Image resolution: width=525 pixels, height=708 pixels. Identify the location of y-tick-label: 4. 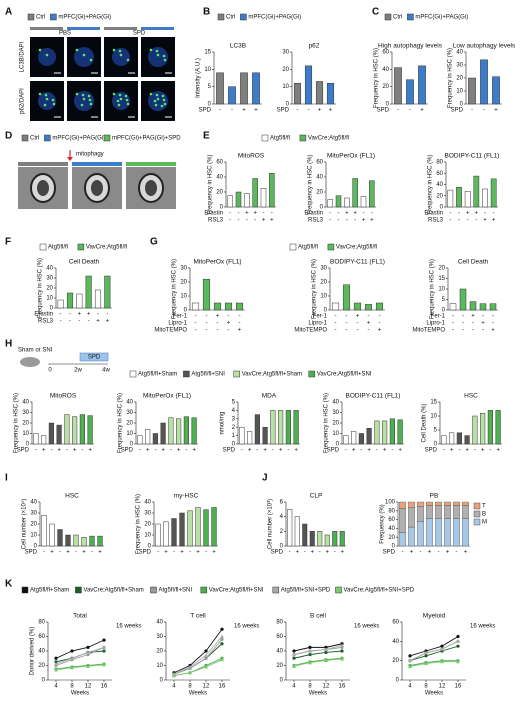
(282, 517).